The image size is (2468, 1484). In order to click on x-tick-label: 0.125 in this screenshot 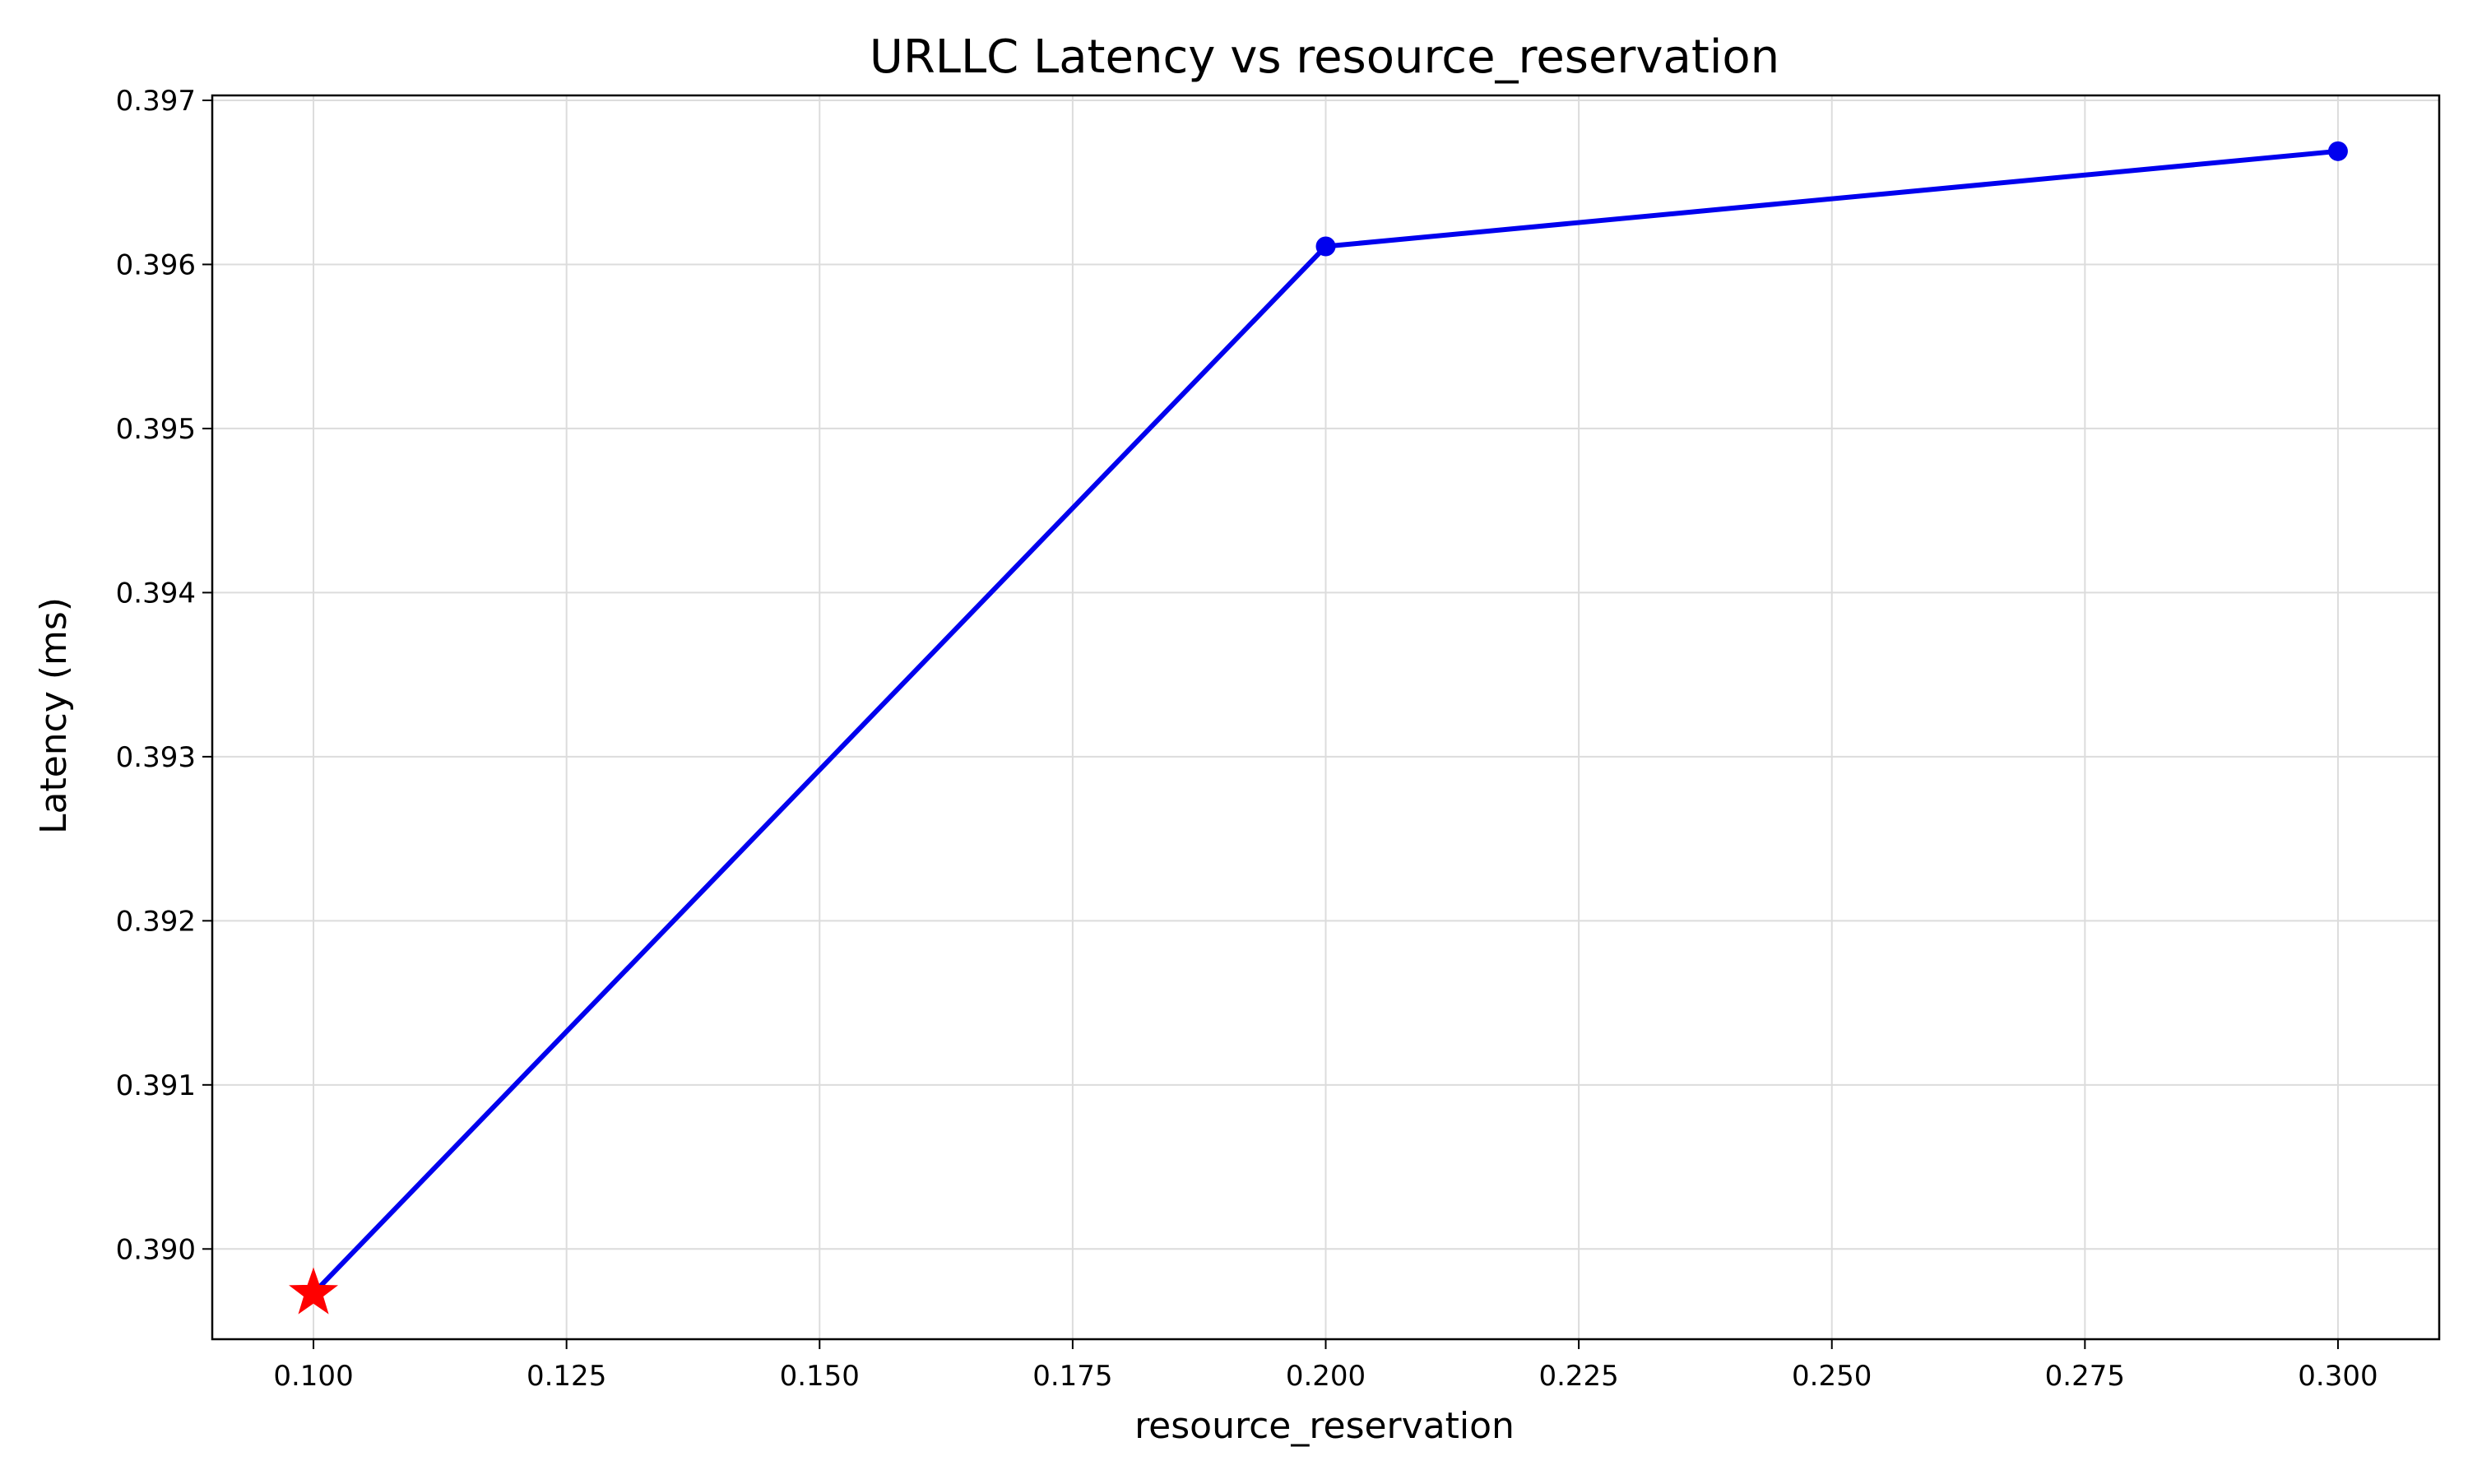, I will do `click(566, 1376)`.